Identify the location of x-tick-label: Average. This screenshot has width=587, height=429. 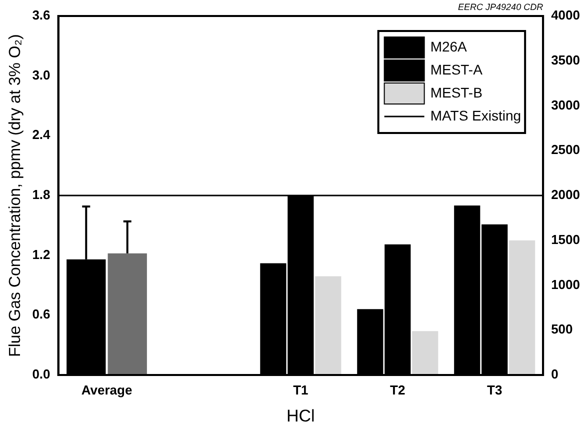
(106, 390).